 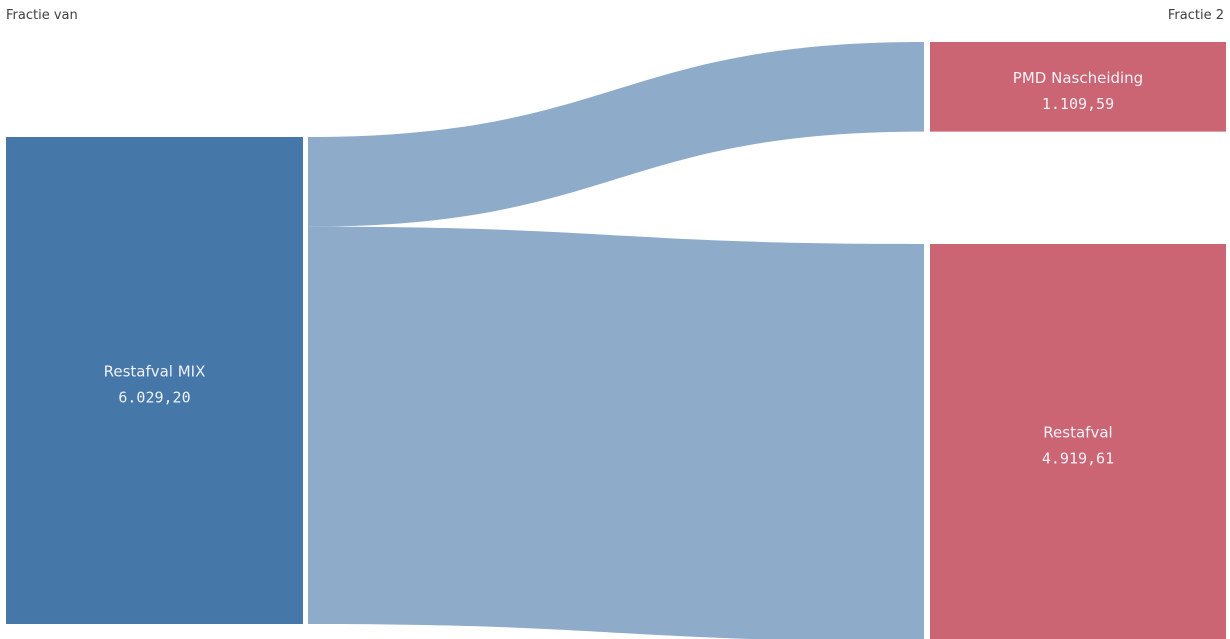 What do you see at coordinates (1195, 15) in the screenshot?
I see `column-label-target: Fractie 2` at bounding box center [1195, 15].